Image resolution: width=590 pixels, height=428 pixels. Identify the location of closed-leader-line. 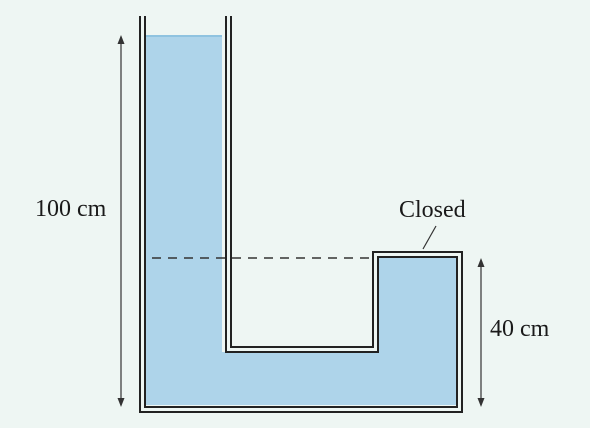
(429, 237).